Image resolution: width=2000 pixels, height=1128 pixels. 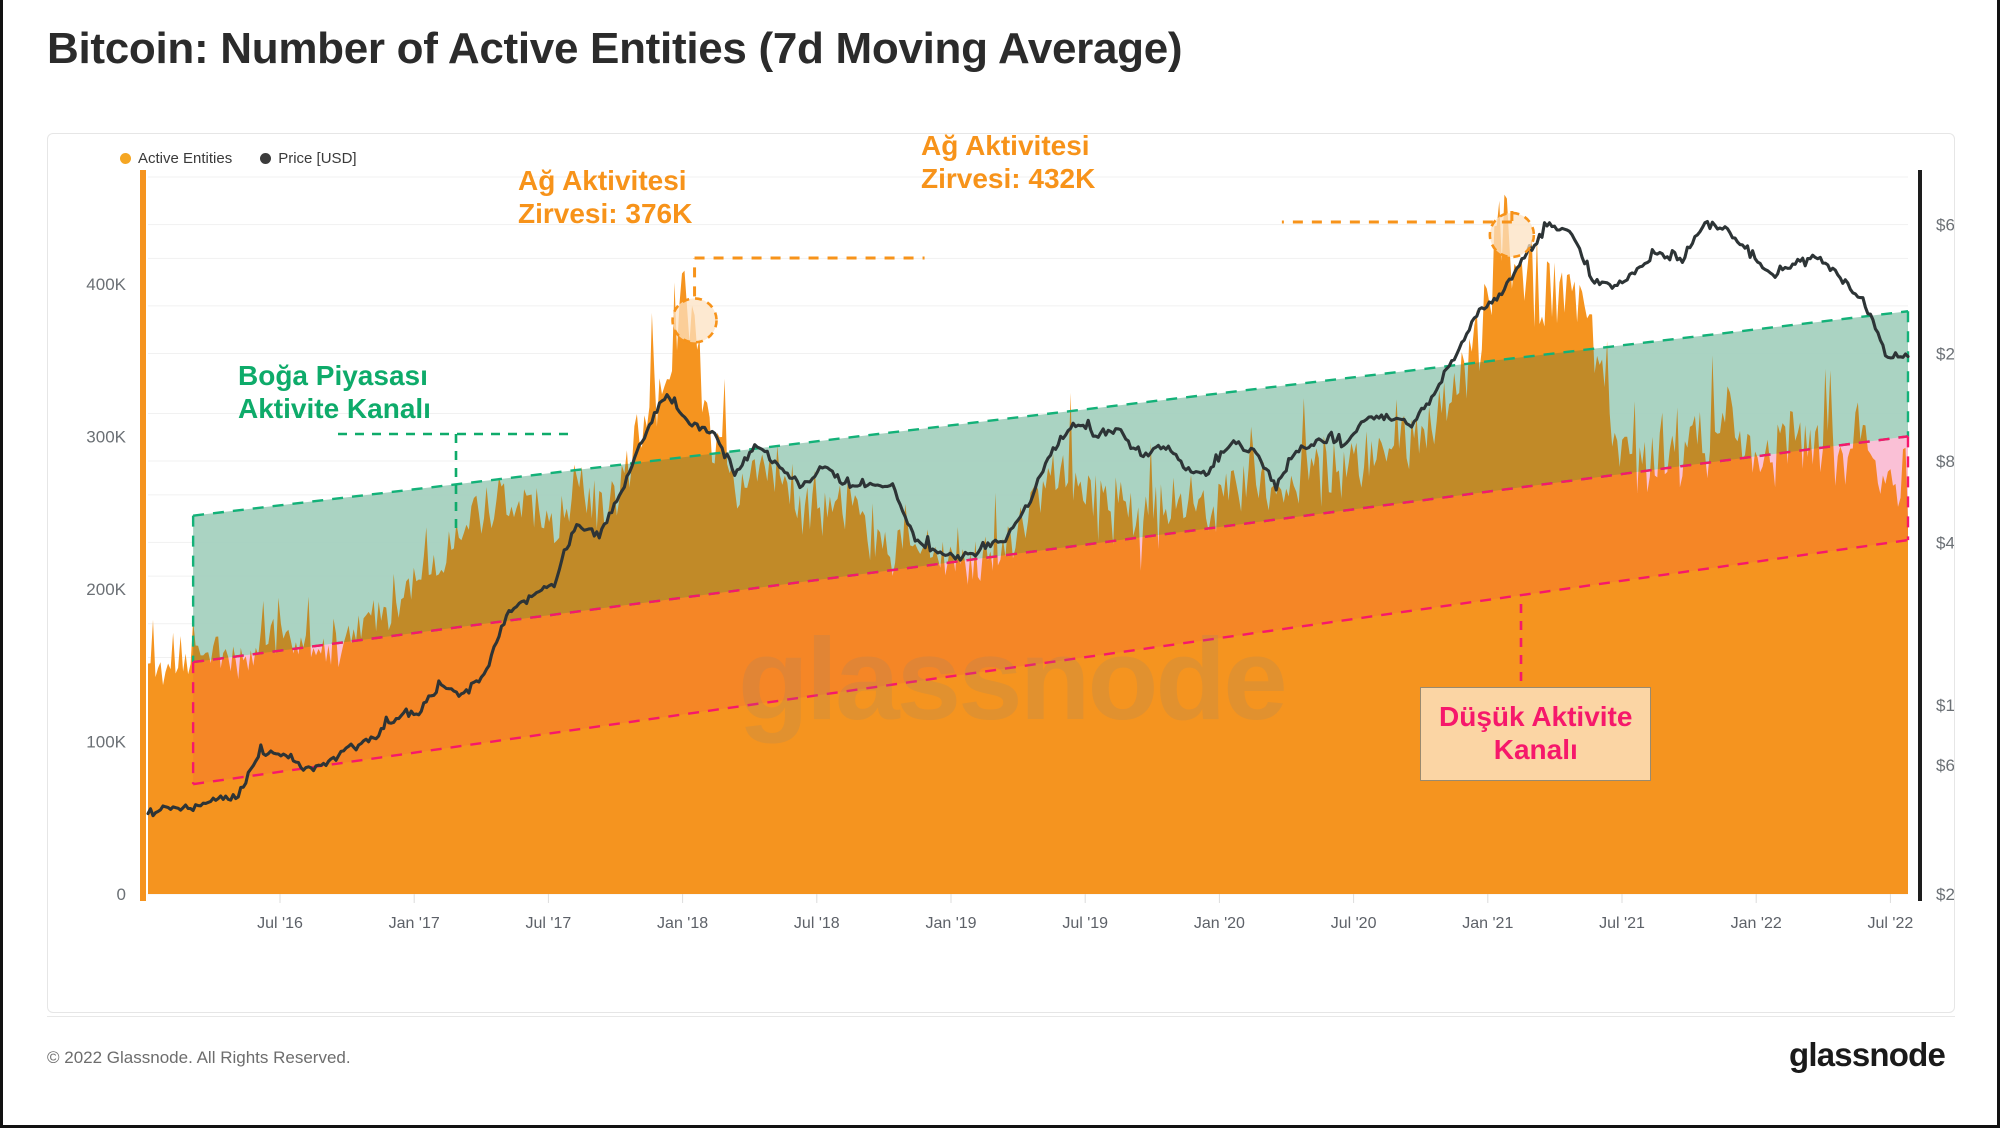 I want to click on svg-text: 200K, so click(x=106, y=589).